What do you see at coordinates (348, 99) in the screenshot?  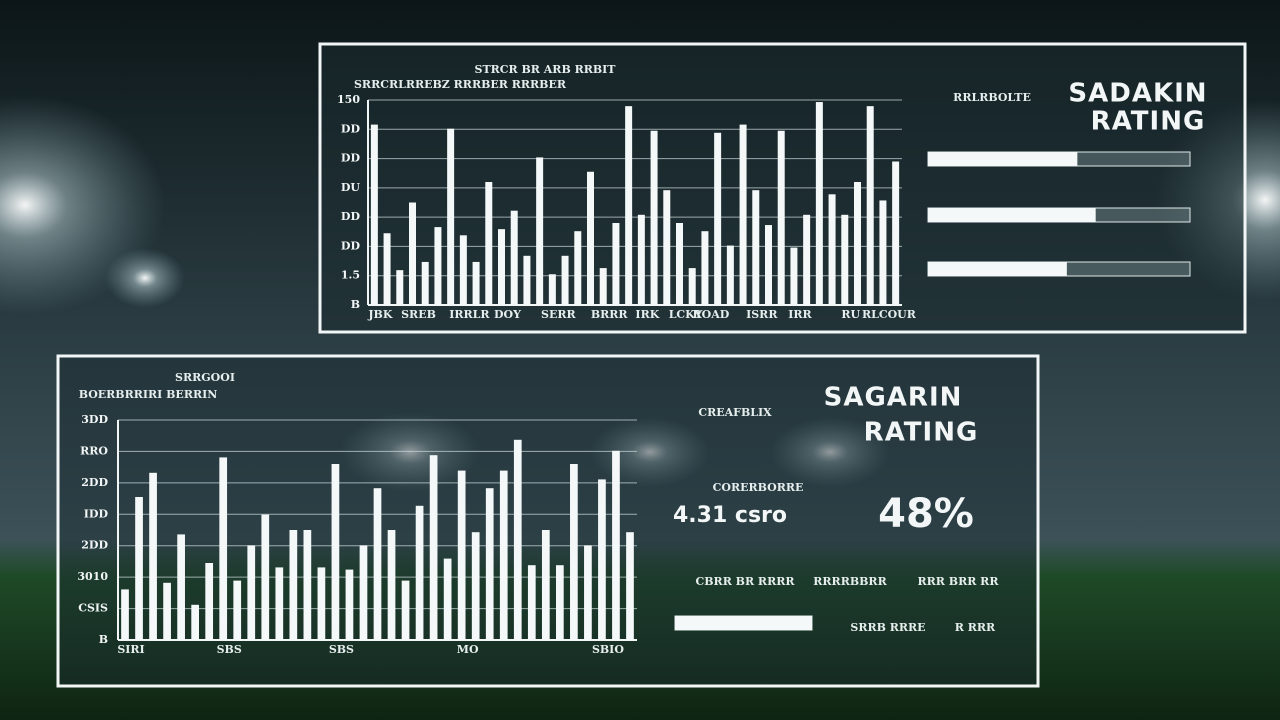 I see `y-axis-label: 150` at bounding box center [348, 99].